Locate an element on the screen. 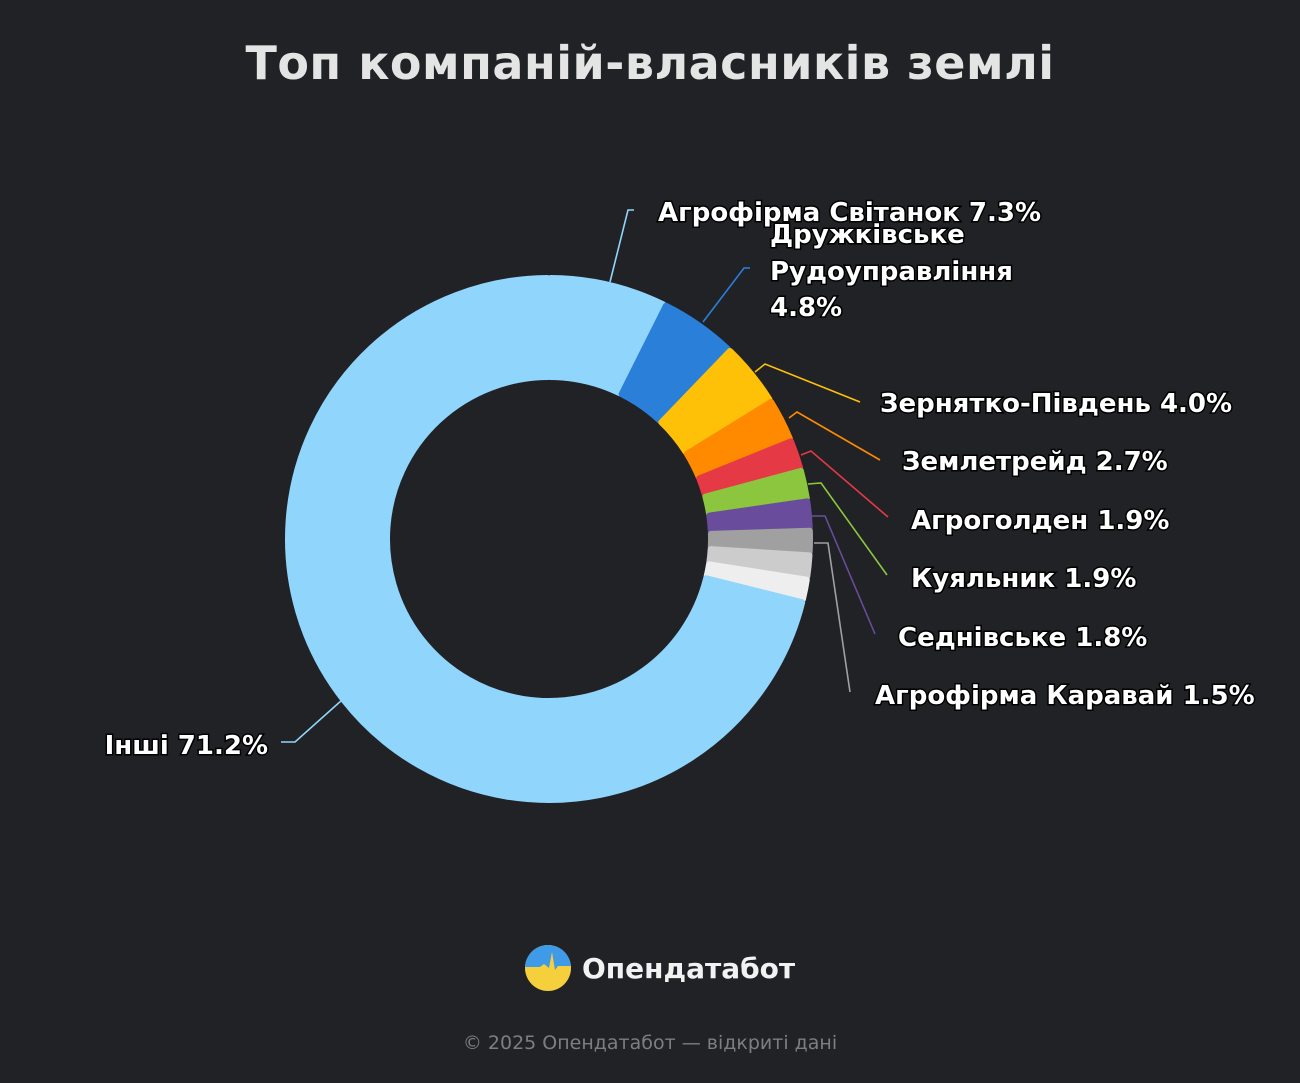 The width and height of the screenshot is (1300, 1083). brand: Опендатабот is located at coordinates (659, 968).